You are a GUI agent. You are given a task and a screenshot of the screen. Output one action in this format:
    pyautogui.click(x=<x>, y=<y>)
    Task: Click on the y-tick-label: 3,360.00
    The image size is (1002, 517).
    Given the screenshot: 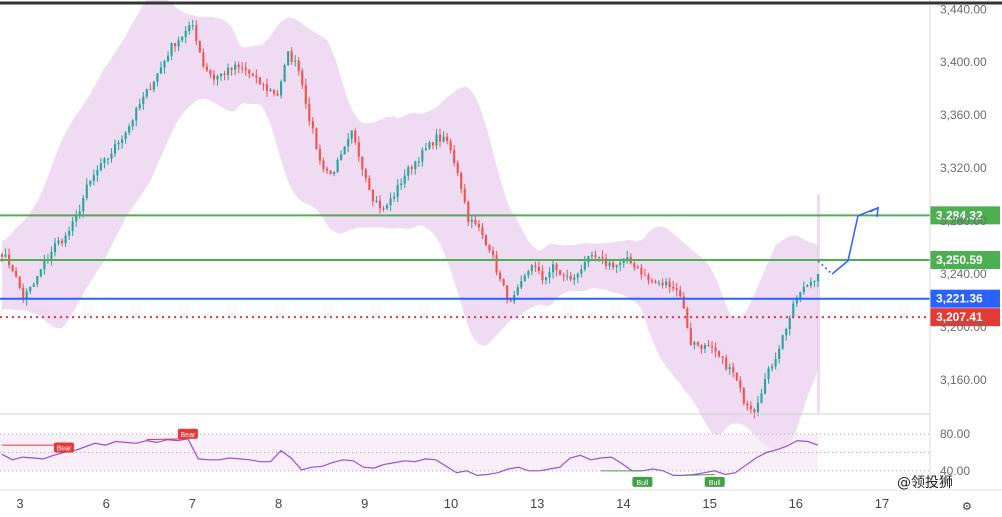 What is the action you would take?
    pyautogui.click(x=963, y=115)
    